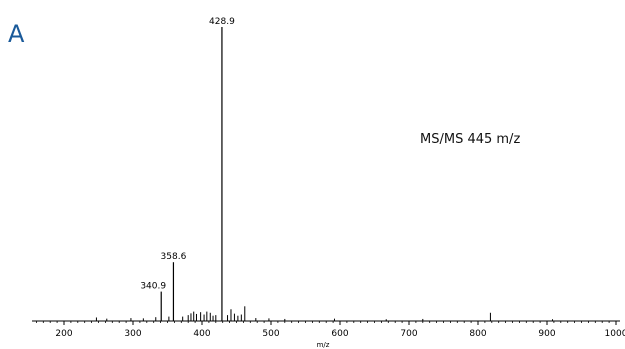 The height and width of the screenshot is (349, 625). I want to click on x-tick-label: 900, so click(546, 334).